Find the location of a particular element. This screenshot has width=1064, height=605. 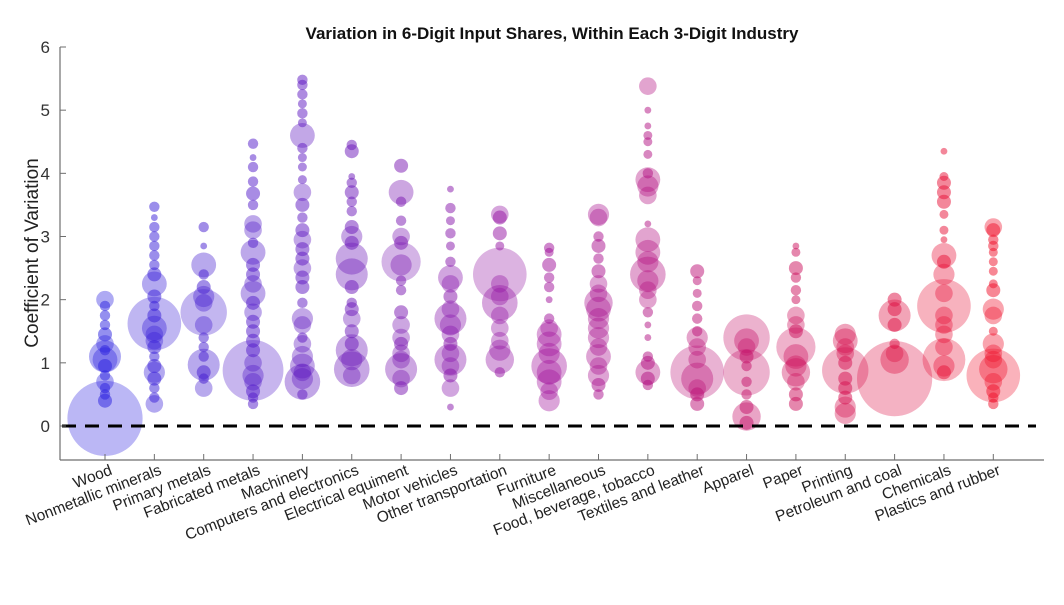

y-tick-label: 3 is located at coordinates (45, 237).